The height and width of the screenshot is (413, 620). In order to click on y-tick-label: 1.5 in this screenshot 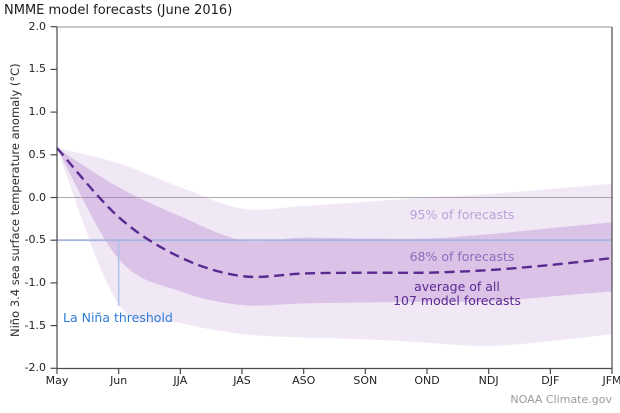, I will do `click(37, 69)`.